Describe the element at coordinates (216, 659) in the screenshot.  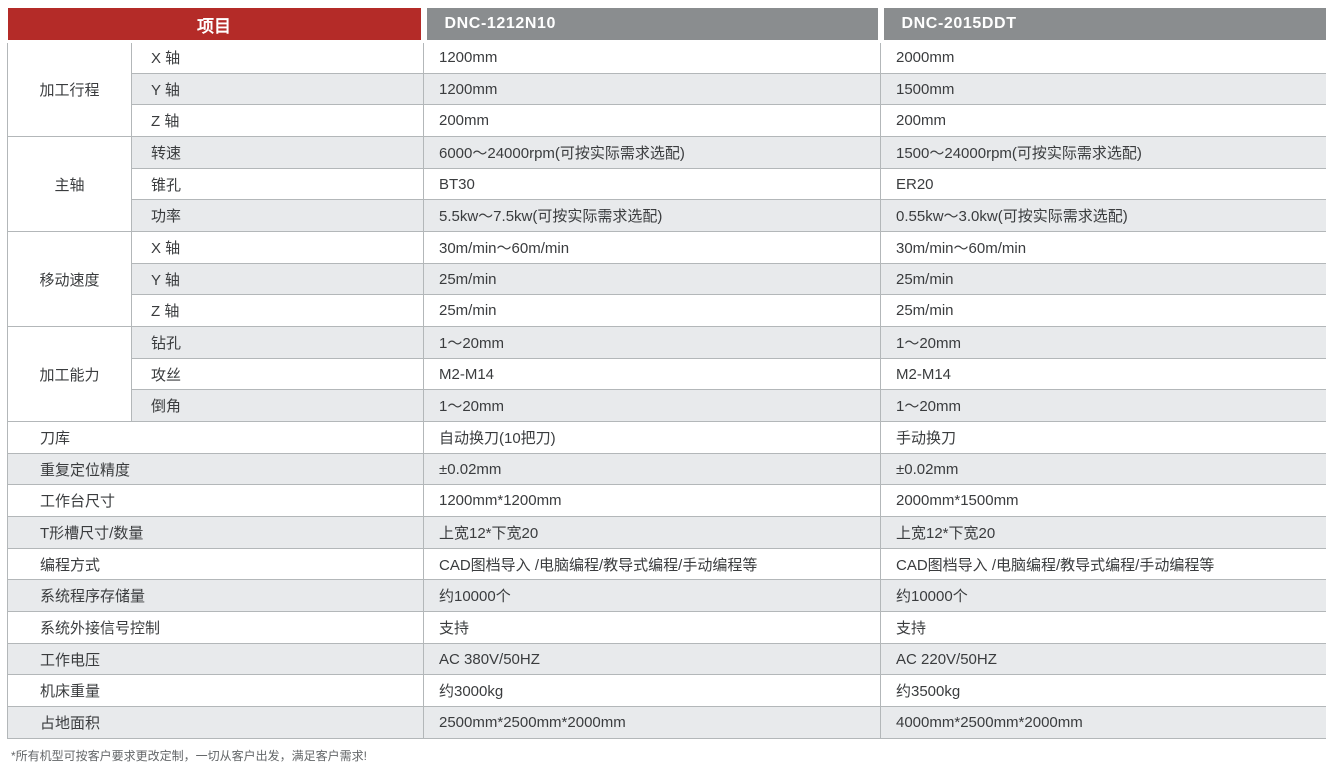
I see `row-label-cell: 工作电压` at that location.